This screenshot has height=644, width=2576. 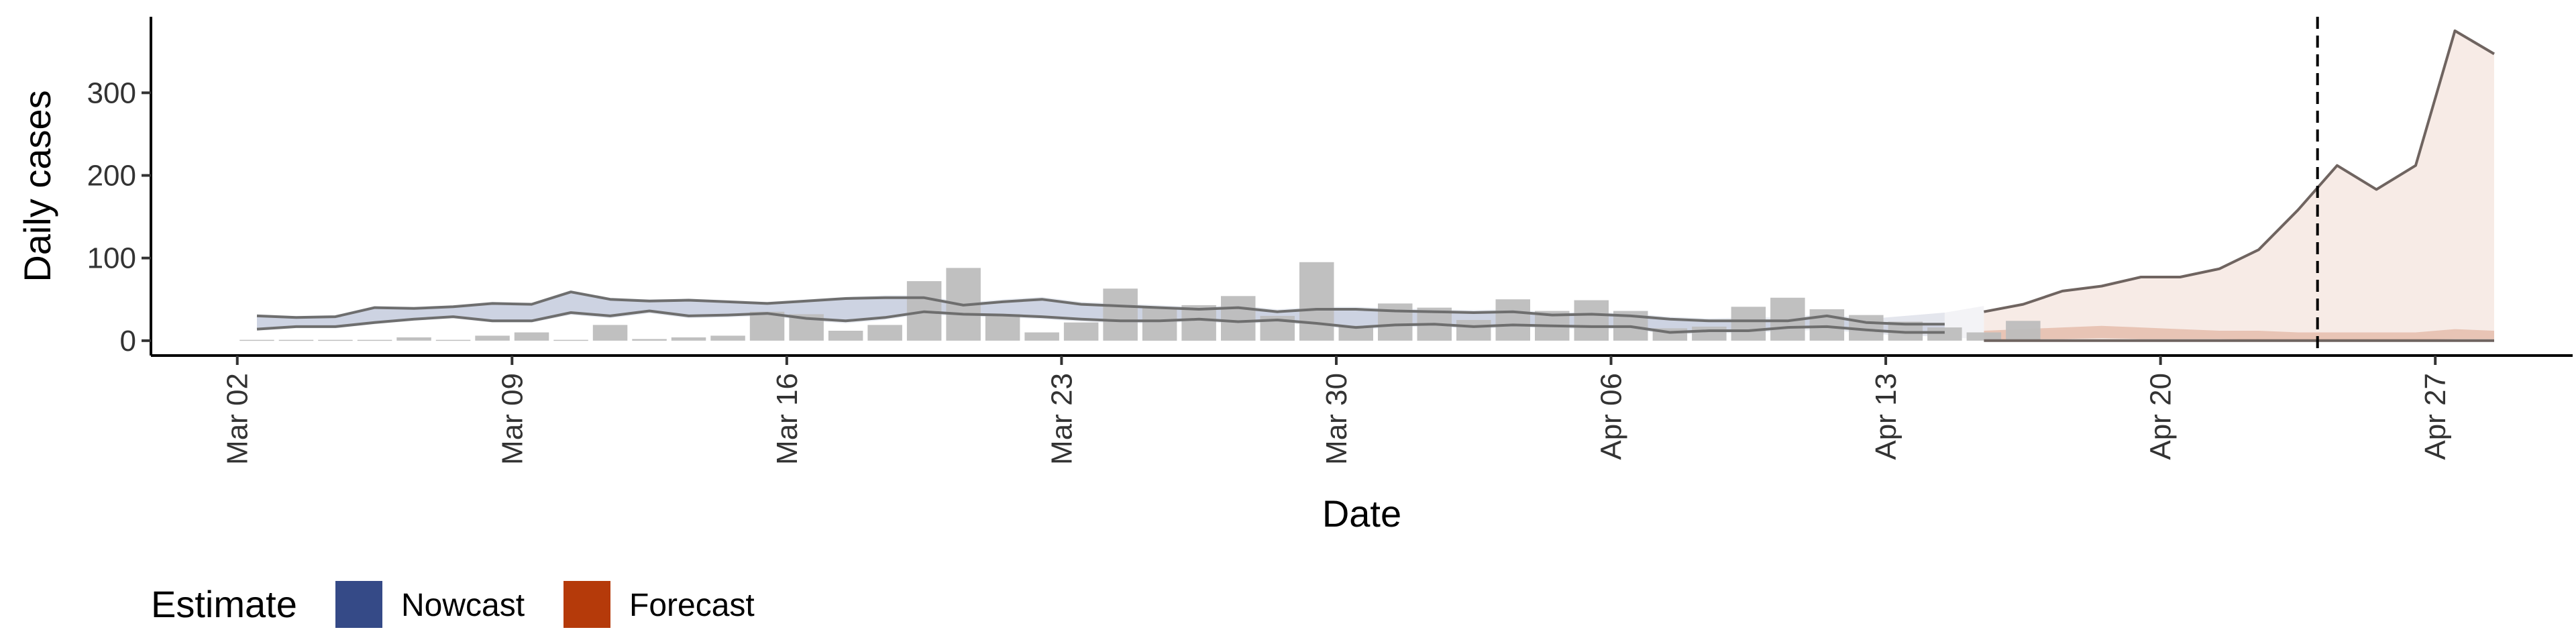 What do you see at coordinates (463, 605) in the screenshot?
I see `legend-label-nowcast: Nowcast` at bounding box center [463, 605].